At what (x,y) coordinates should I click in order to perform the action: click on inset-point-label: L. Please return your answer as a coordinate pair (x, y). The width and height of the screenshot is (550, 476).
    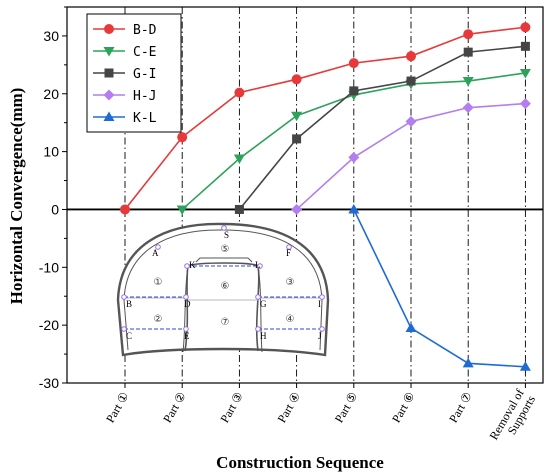
    Looking at the image, I should click on (258, 265).